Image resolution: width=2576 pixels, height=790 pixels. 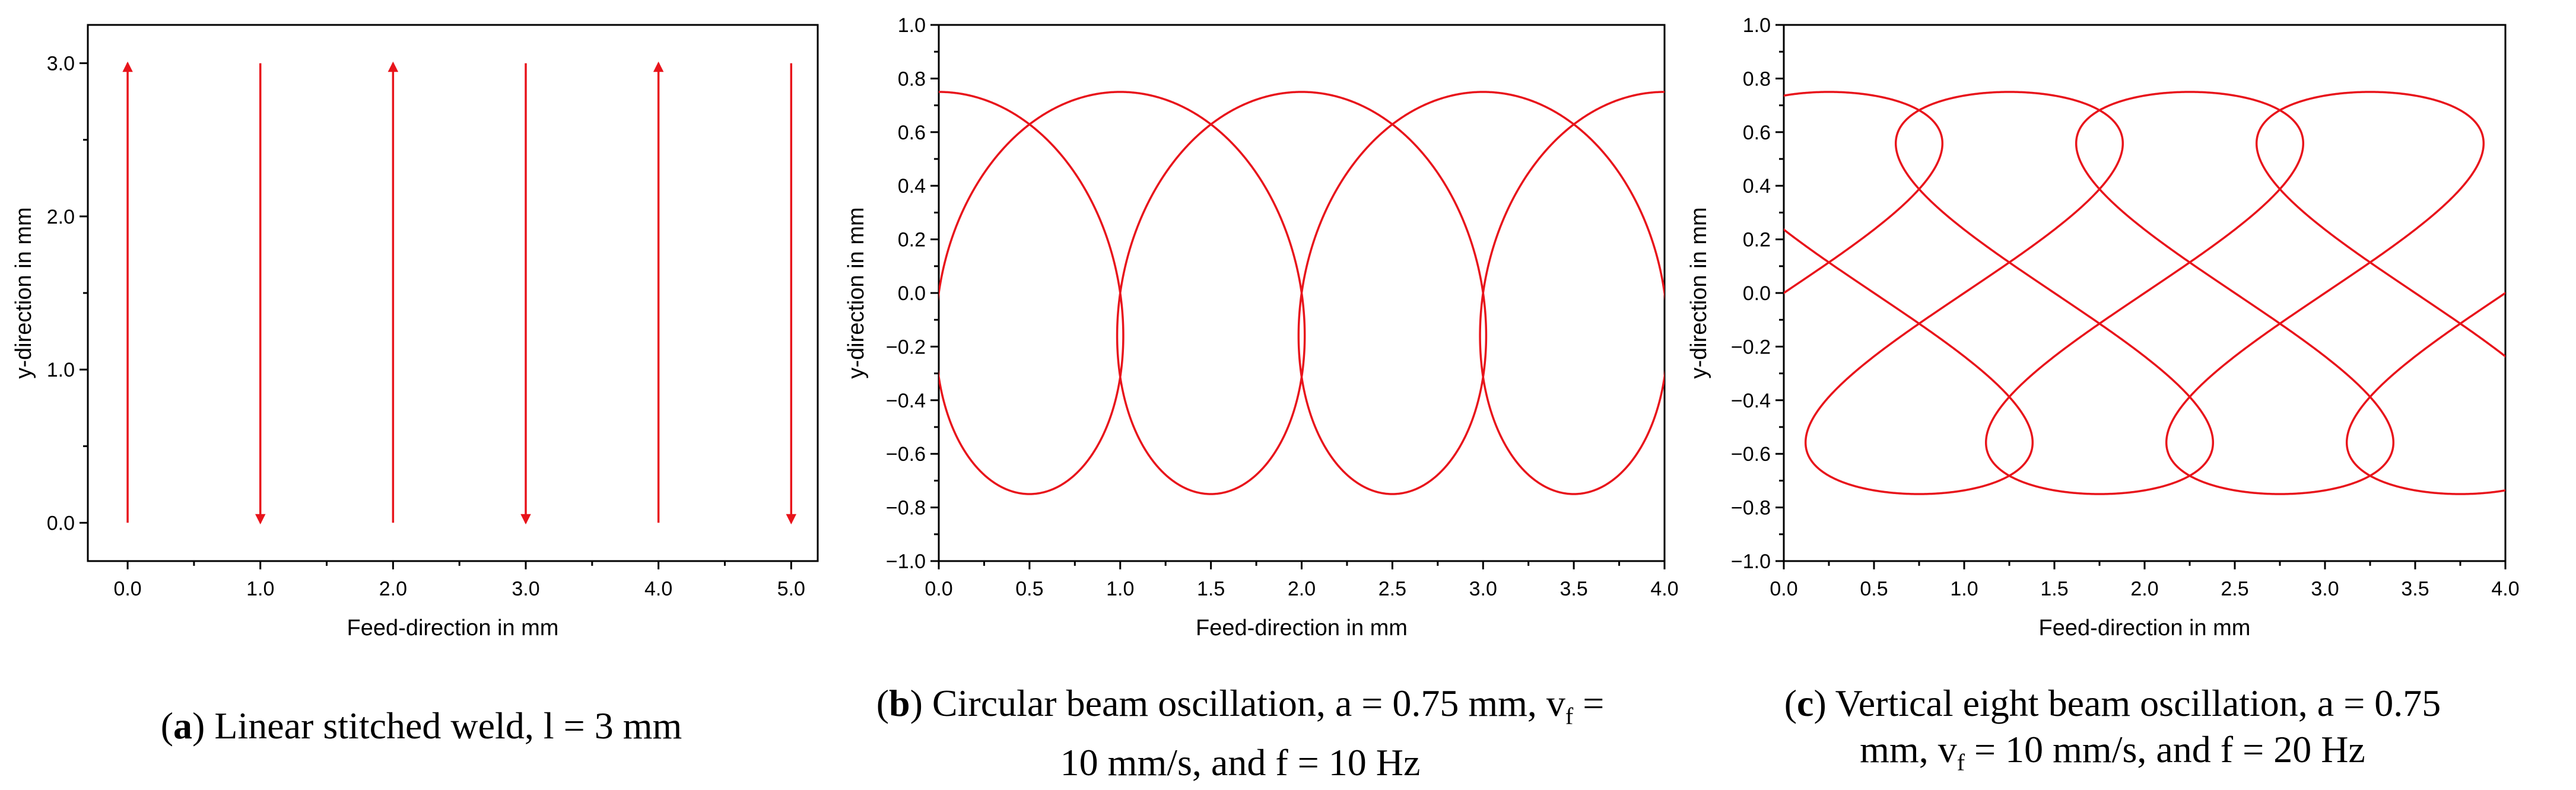 What do you see at coordinates (393, 589) in the screenshot?
I see `x-tick-label-a: 2.0` at bounding box center [393, 589].